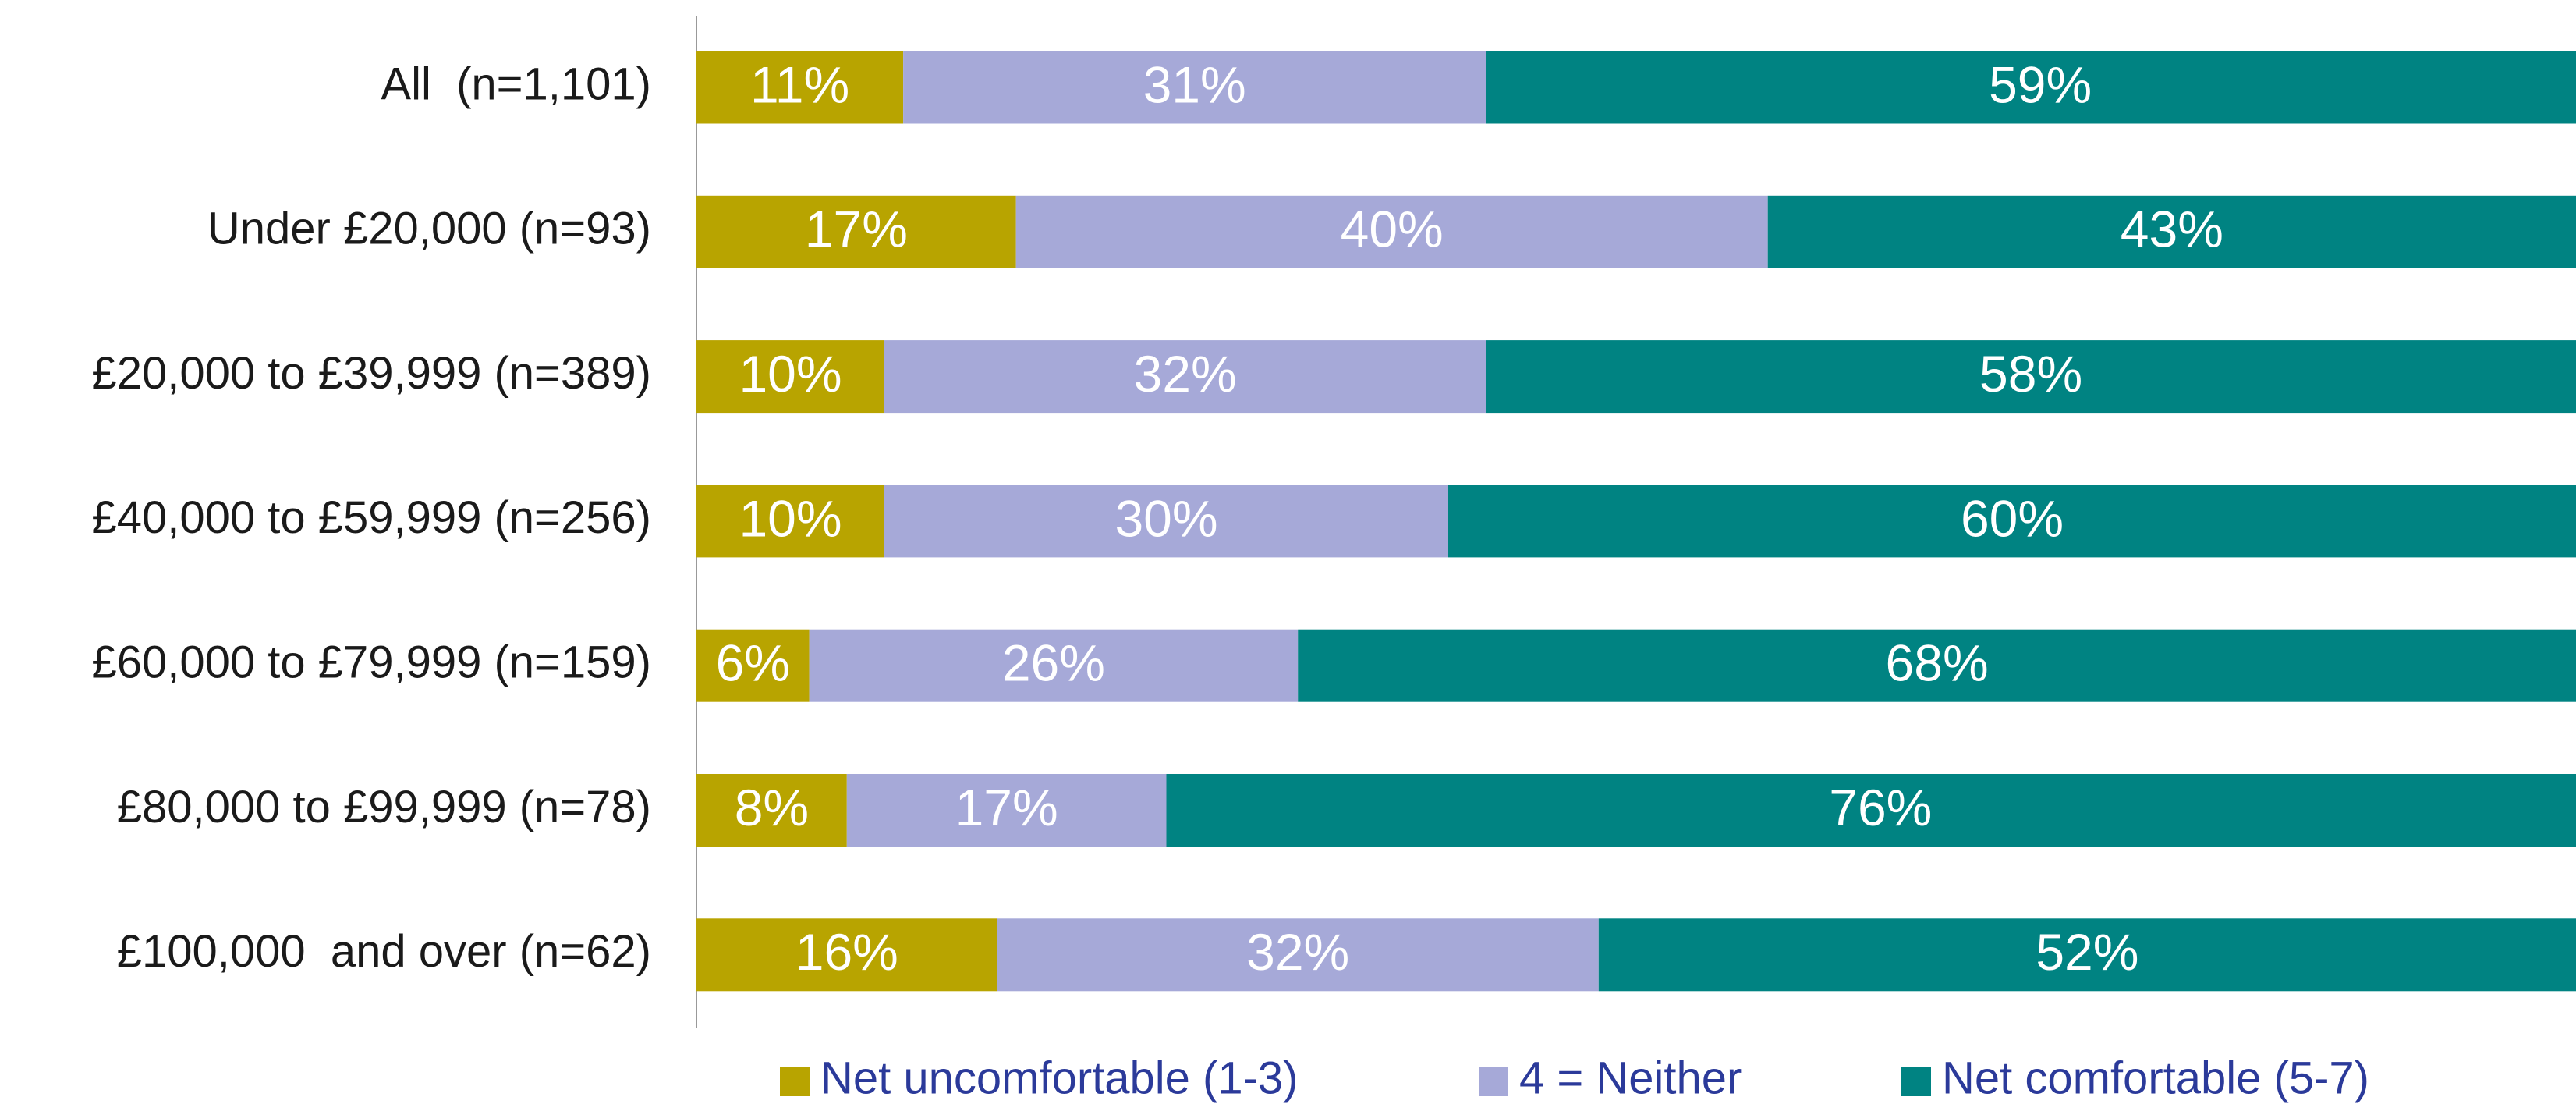 Image resolution: width=2576 pixels, height=1104 pixels. Describe the element at coordinates (1880, 807) in the screenshot. I see `data-label: 76%` at that location.